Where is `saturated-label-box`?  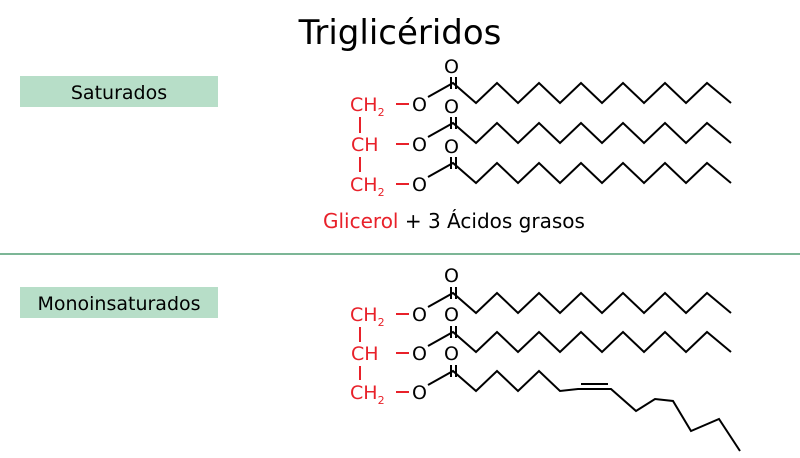 saturated-label-box is located at coordinates (119, 91).